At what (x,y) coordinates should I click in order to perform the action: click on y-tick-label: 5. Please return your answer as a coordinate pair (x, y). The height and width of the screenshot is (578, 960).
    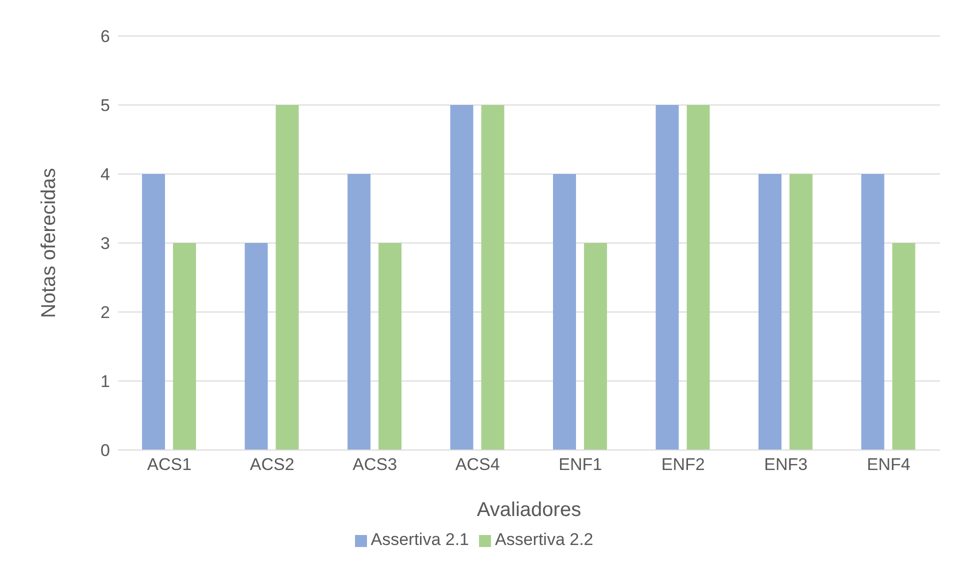
    Looking at the image, I should click on (105, 106).